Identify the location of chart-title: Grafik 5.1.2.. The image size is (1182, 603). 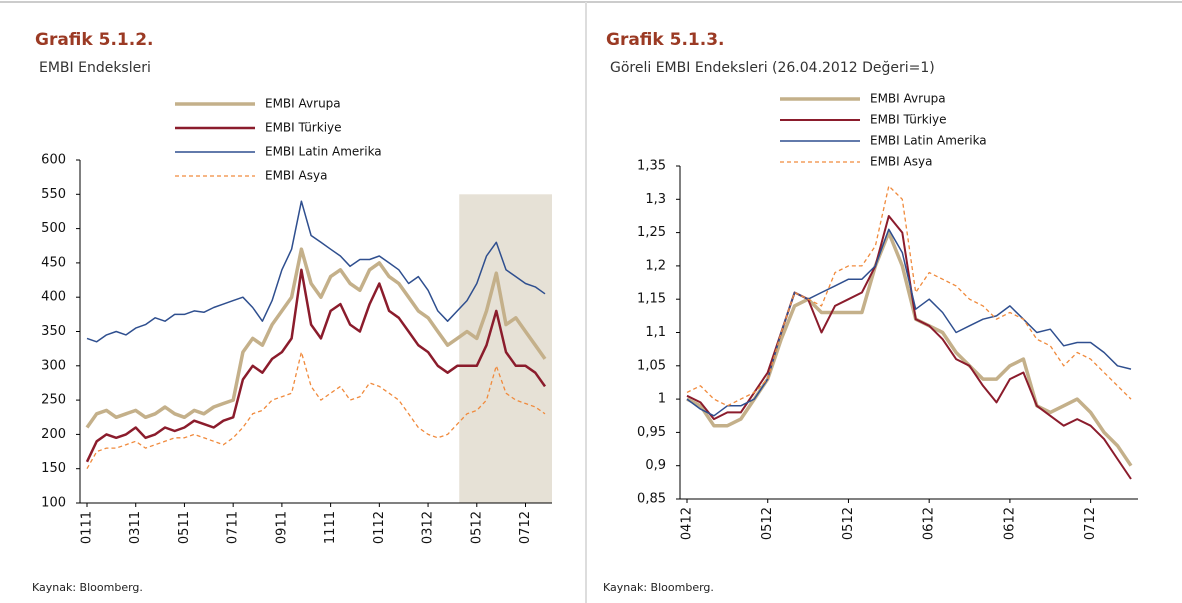
(94, 40).